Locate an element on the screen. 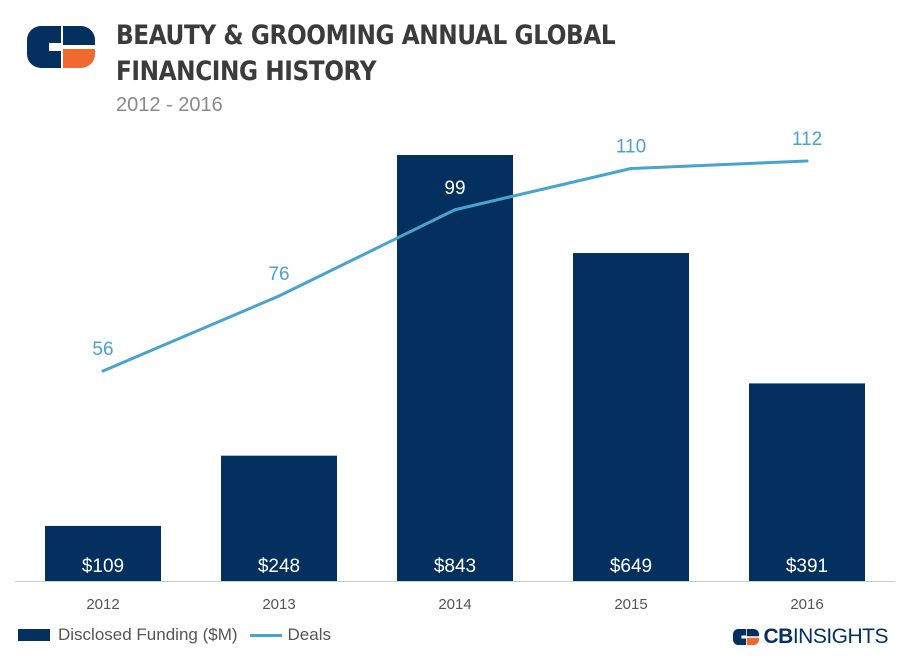 The width and height of the screenshot is (910, 661). bar-label-2012: $109 is located at coordinates (103, 566).